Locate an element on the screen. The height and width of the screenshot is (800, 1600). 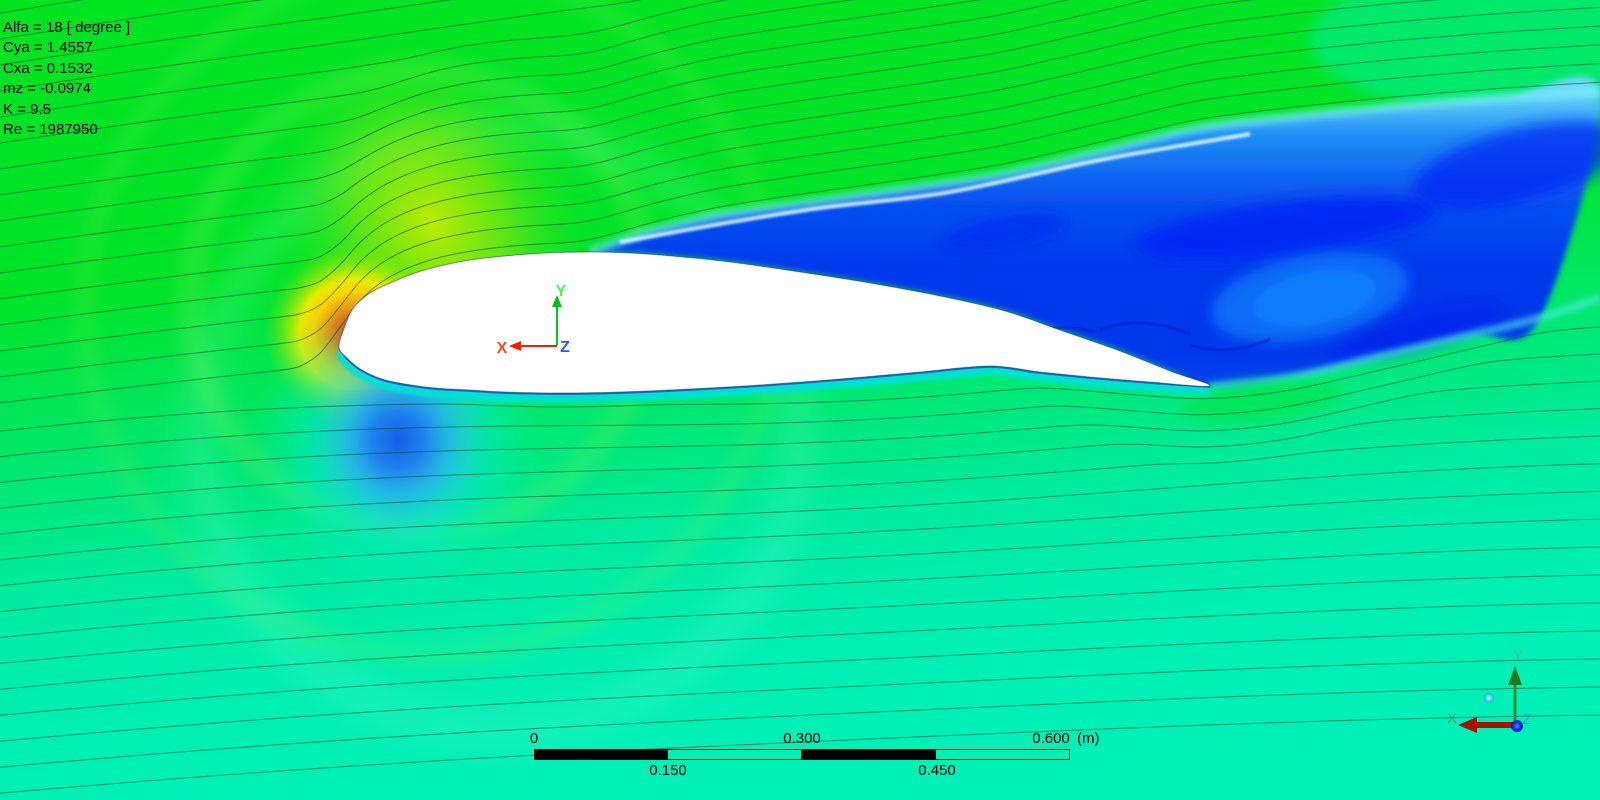
center-axis-y-arrowhead is located at coordinates (557, 301).